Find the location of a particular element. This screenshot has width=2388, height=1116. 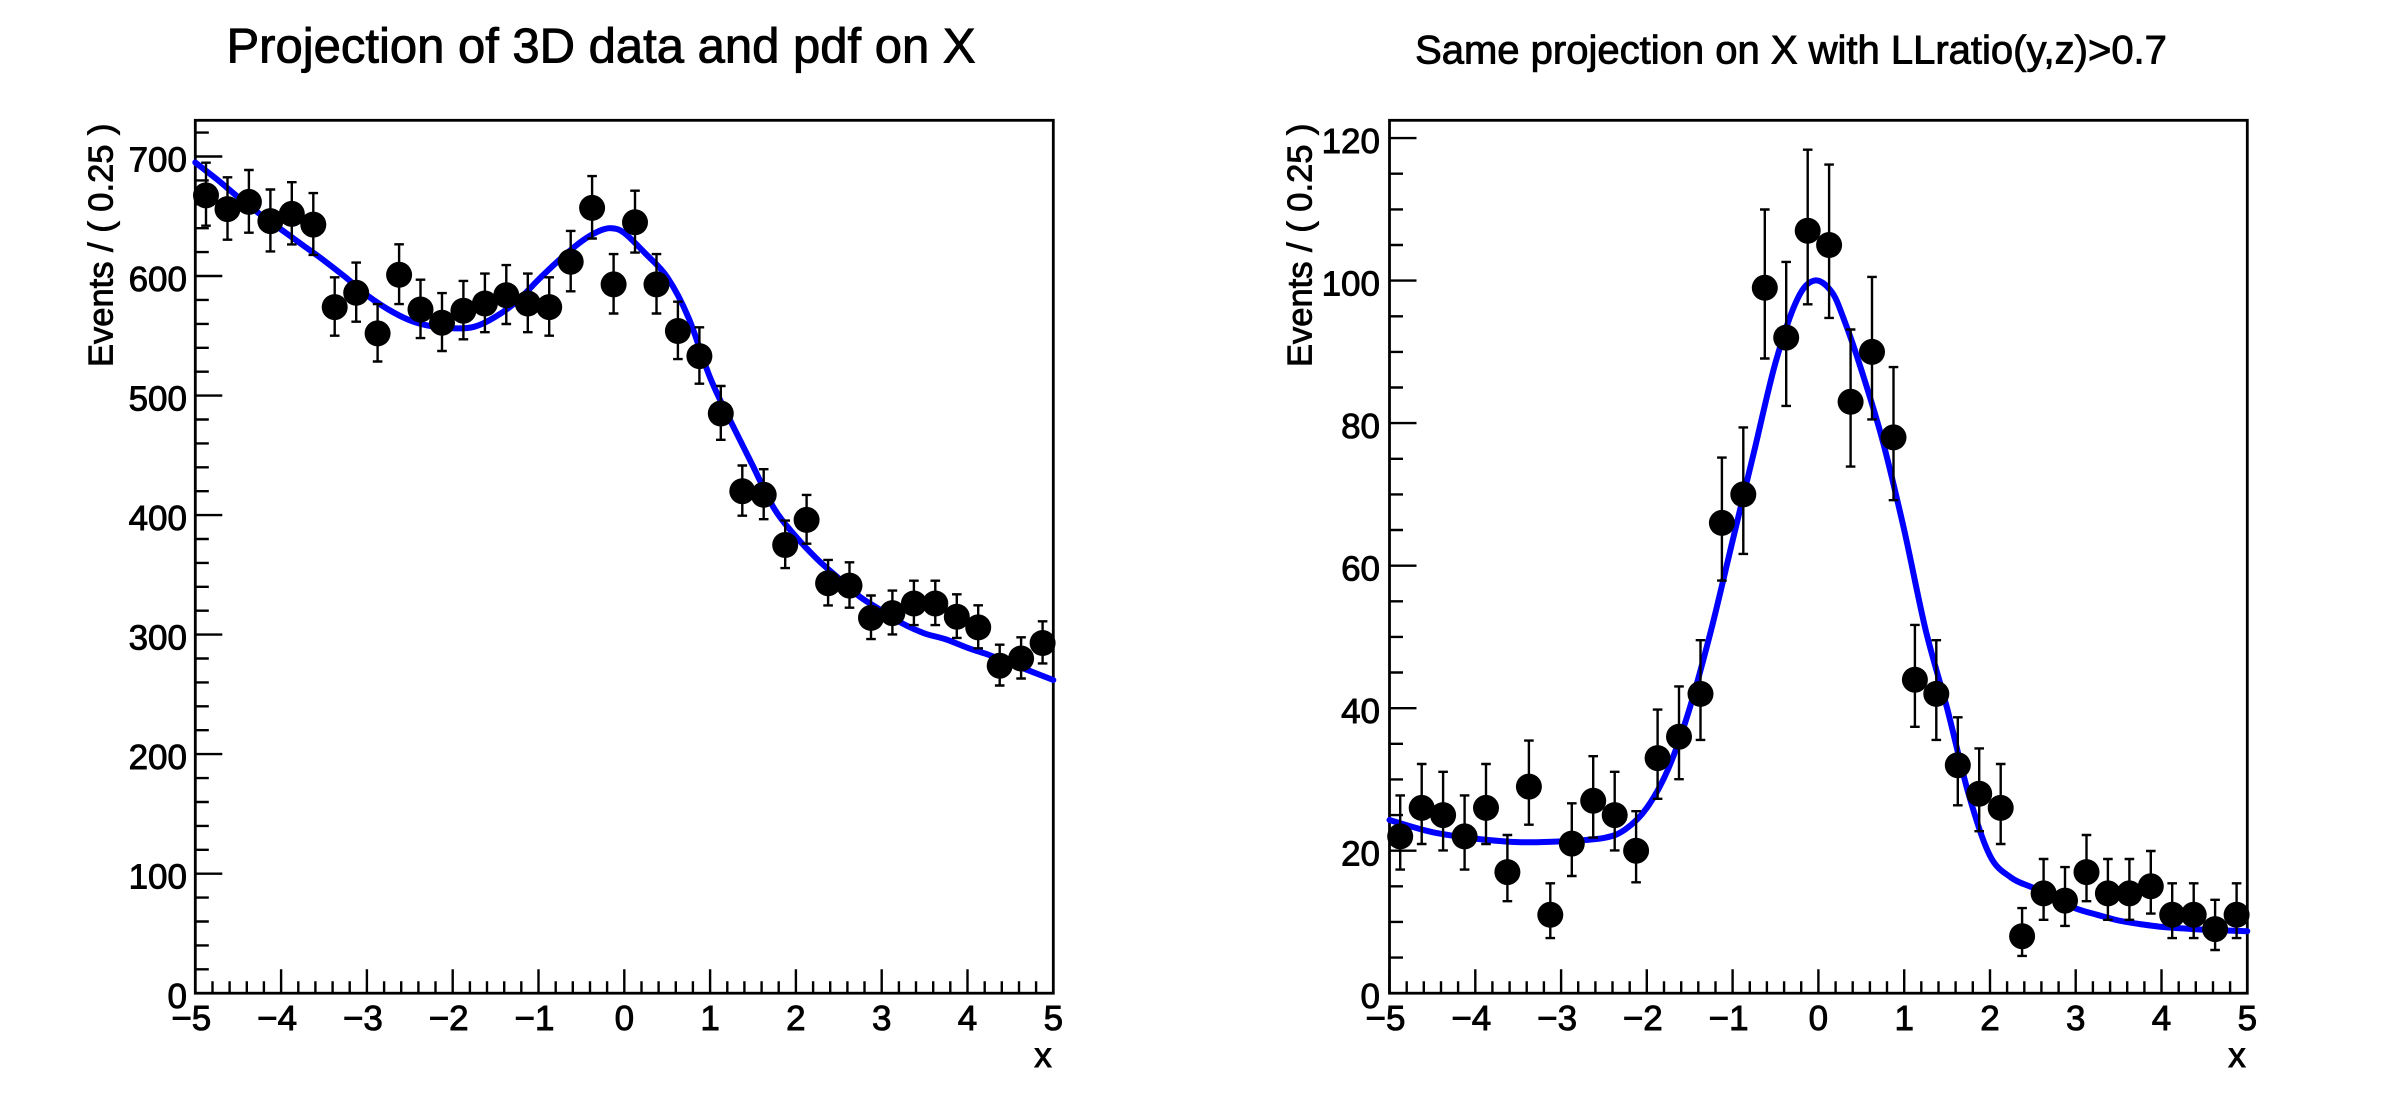

svg-text: 200 is located at coordinates (158, 757).